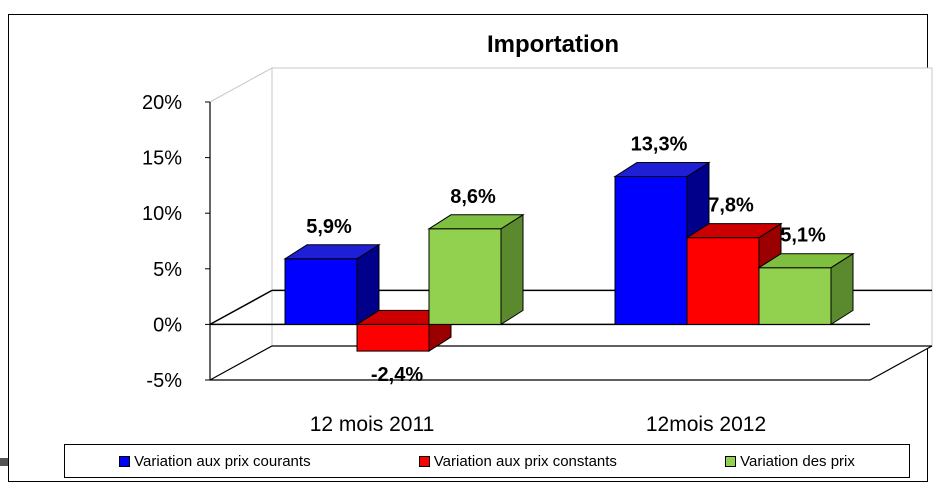 The height and width of the screenshot is (486, 935). Describe the element at coordinates (538, 424) in the screenshot. I see `x-axis-labels: 12 mois 2011 12mois 2012` at that location.